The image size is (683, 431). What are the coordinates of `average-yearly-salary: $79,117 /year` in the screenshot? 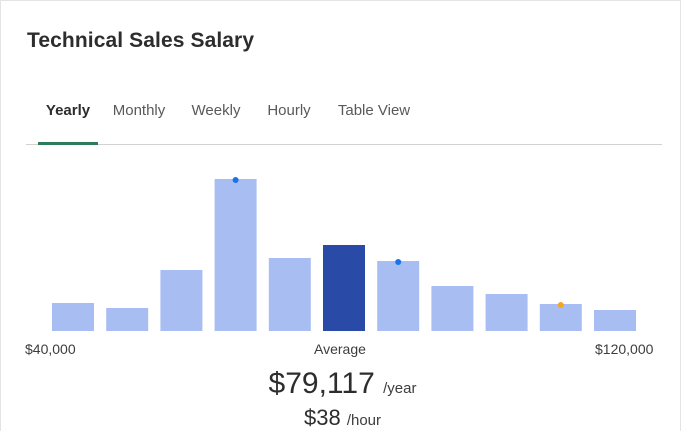 It's located at (342, 384).